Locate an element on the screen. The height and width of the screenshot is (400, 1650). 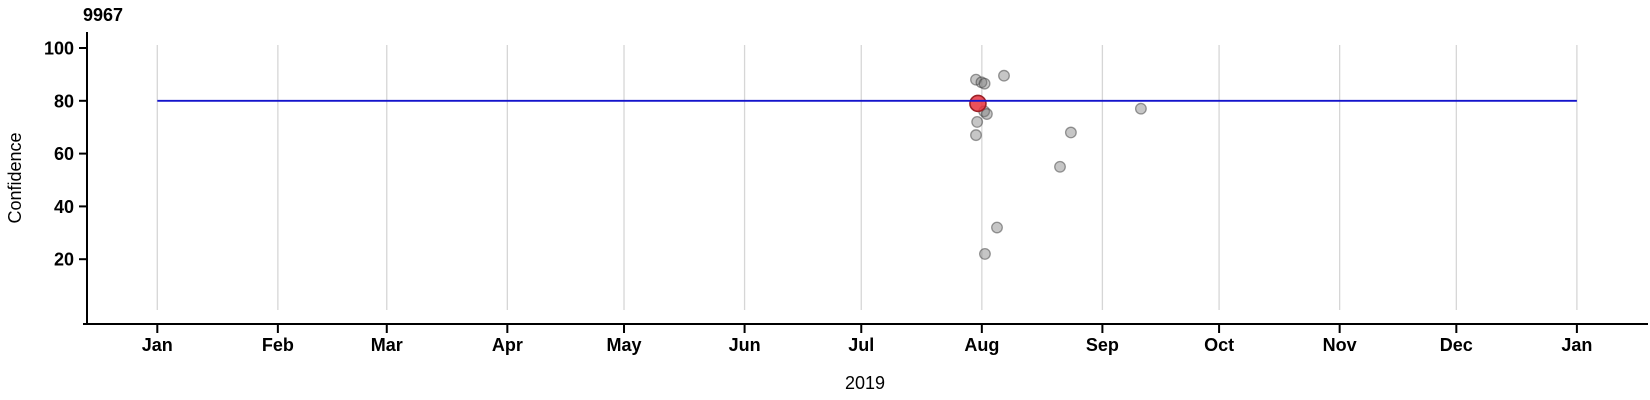
y-tick-label-100: 100 is located at coordinates (59, 49).